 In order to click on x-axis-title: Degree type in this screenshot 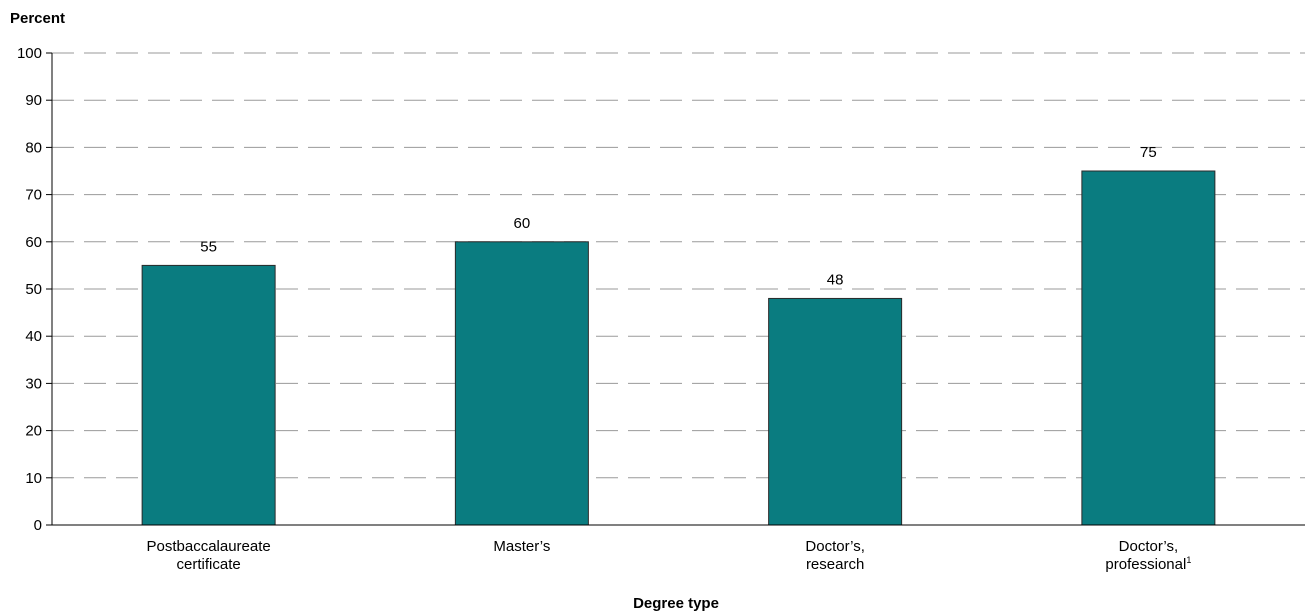, I will do `click(676, 603)`.